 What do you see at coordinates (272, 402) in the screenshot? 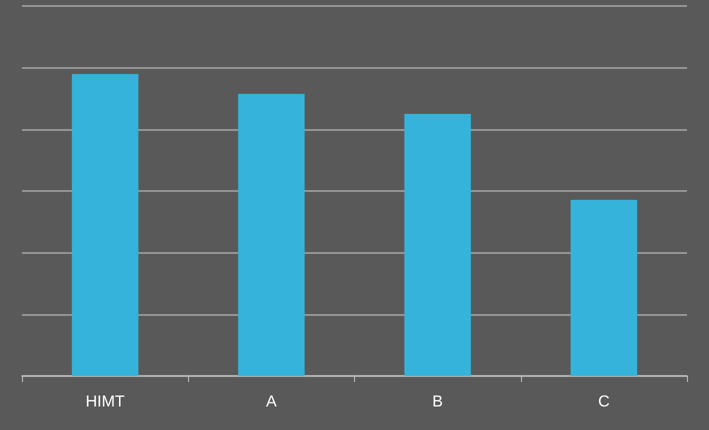
I see `x-tick-label: A` at bounding box center [272, 402].